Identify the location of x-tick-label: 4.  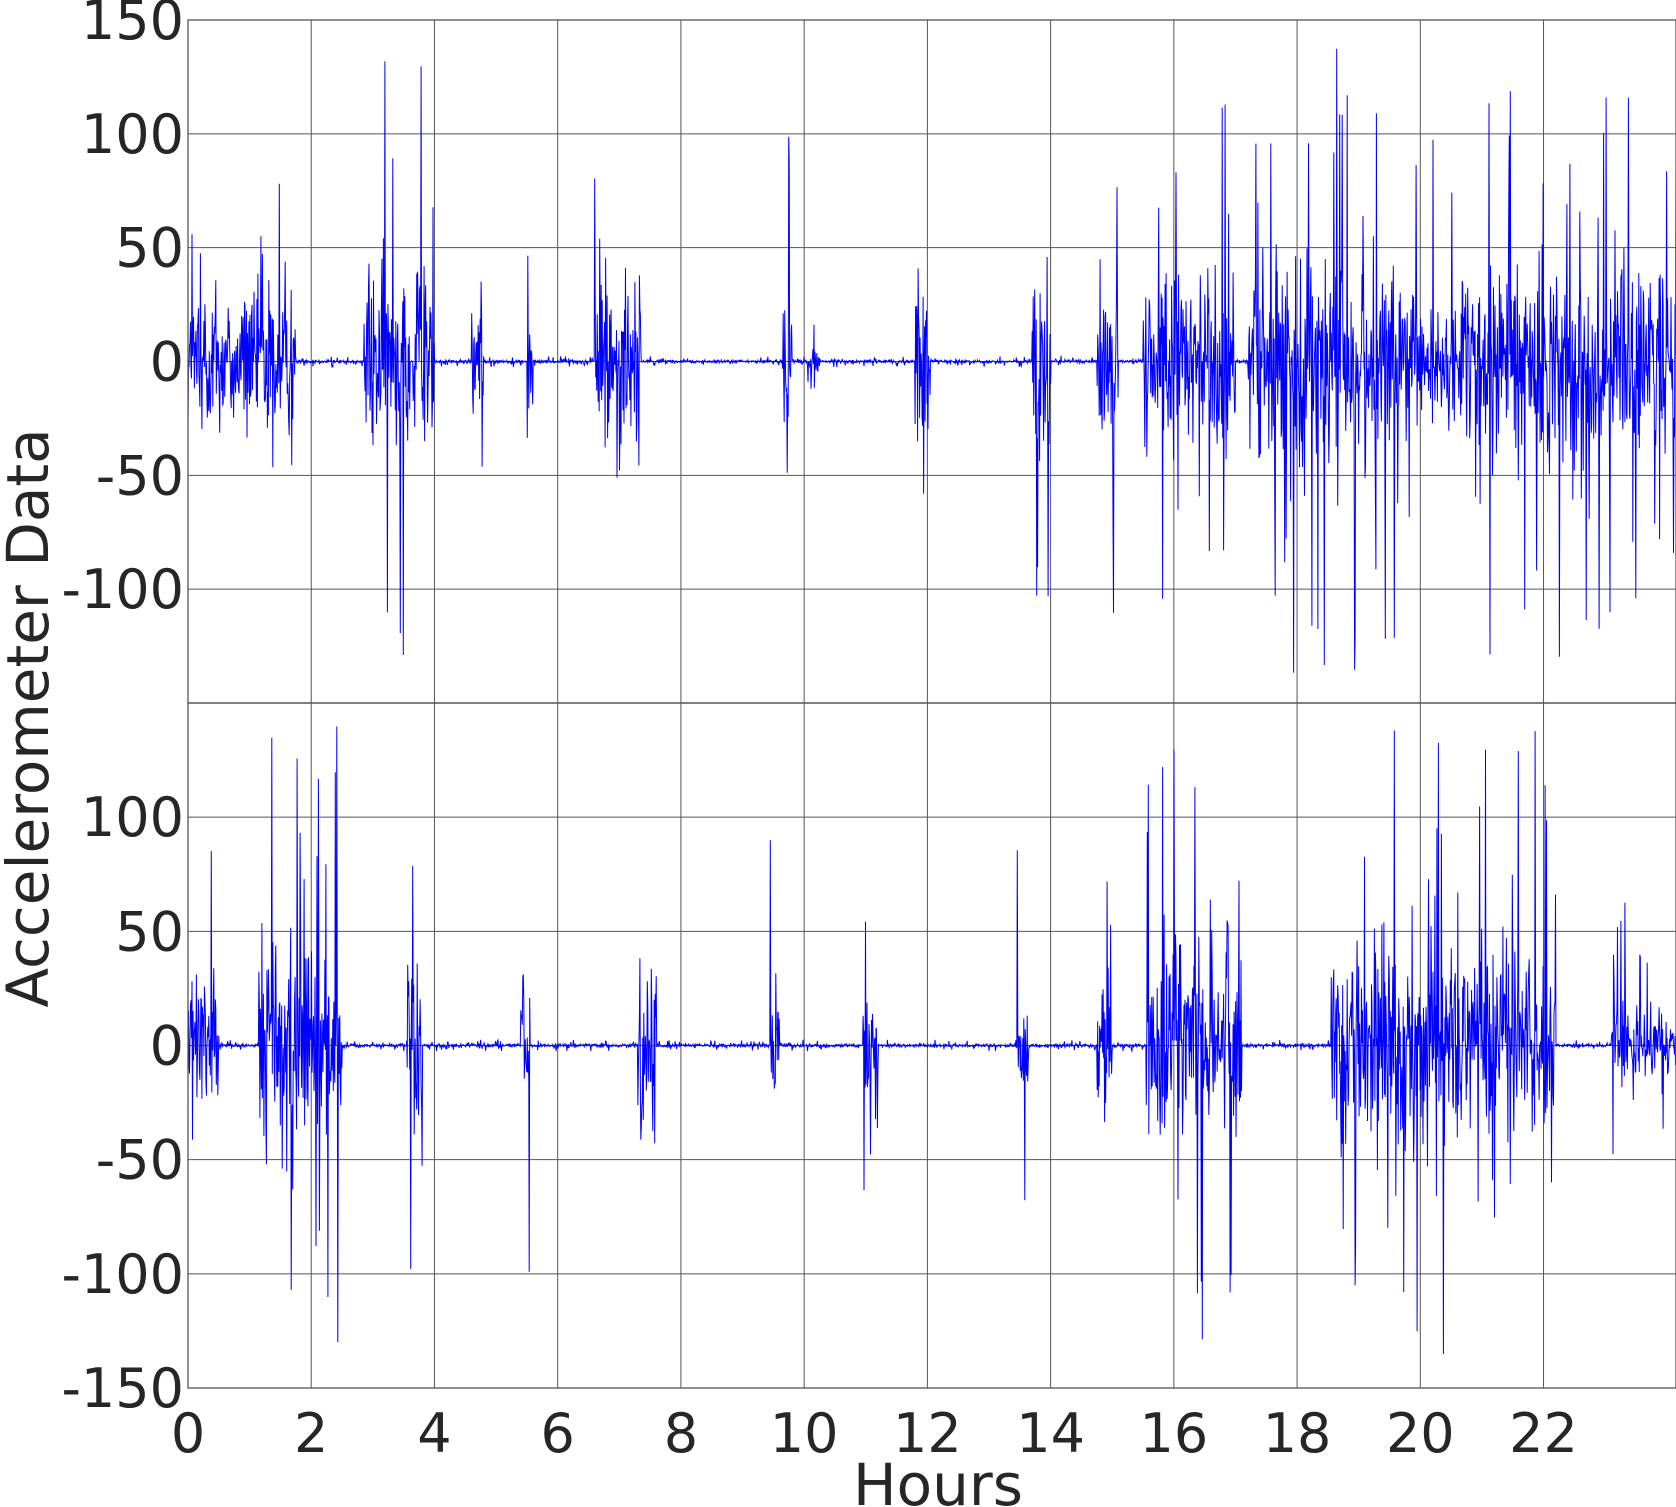
(434, 1433).